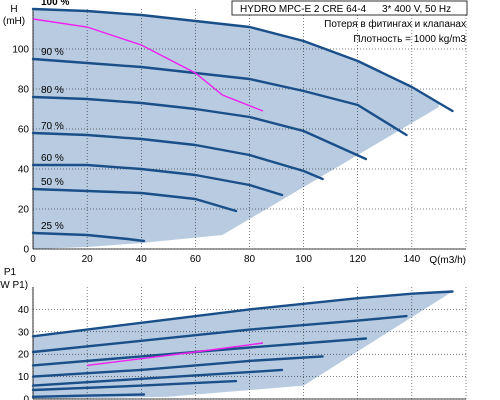 The image size is (500, 400). What do you see at coordinates (142, 259) in the screenshot?
I see `head-x-tick-label: 40` at bounding box center [142, 259].